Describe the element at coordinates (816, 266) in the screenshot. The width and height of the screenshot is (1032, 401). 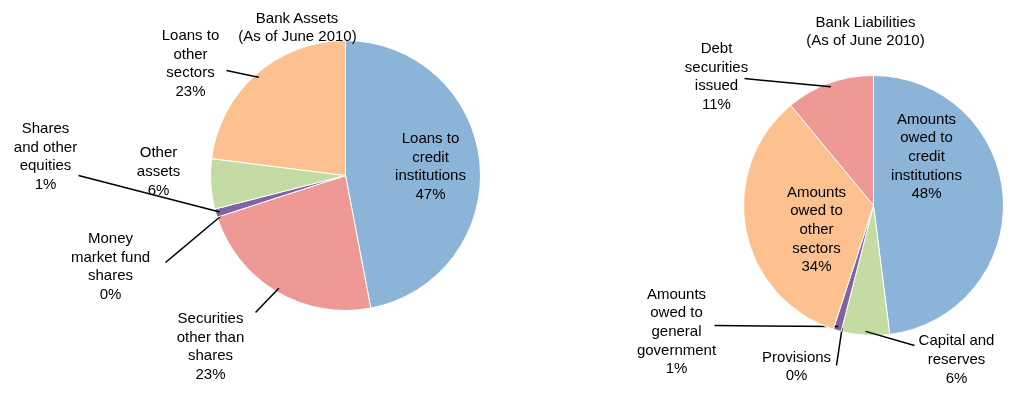
I see `data-label: 34%` at that location.